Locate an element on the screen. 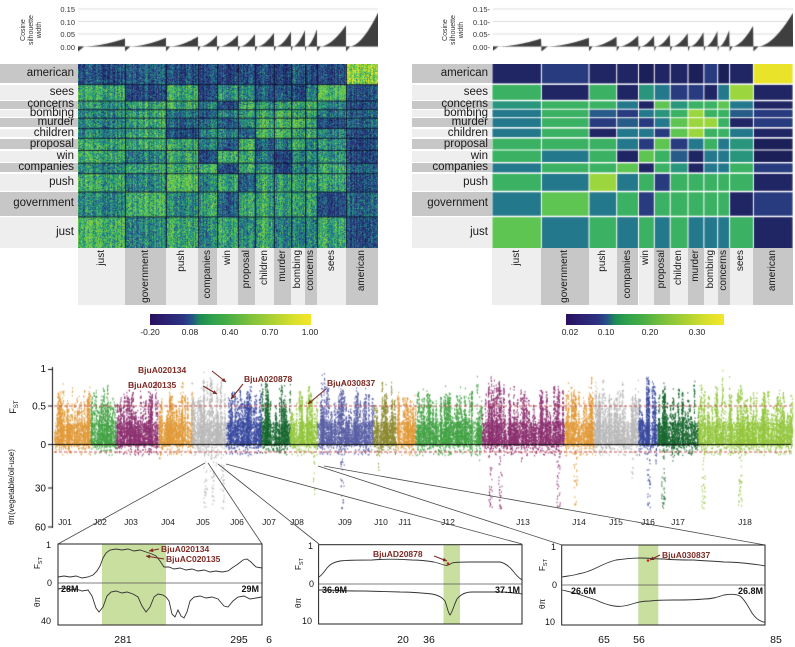  svg-text: J05 is located at coordinates (203, 522).